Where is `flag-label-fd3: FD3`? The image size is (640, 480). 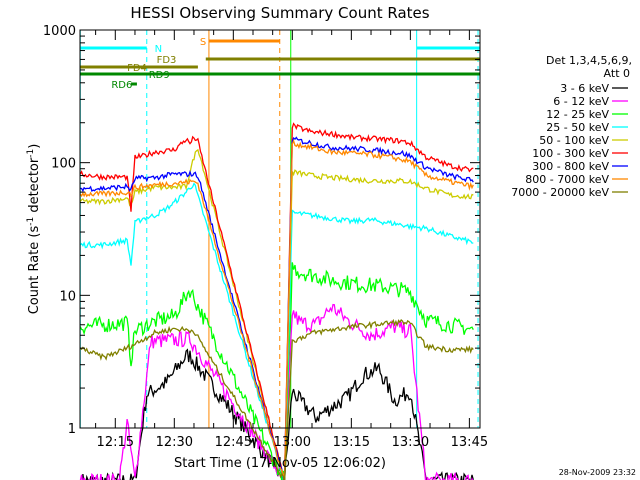 flag-label-fd3: FD3 is located at coordinates (167, 60).